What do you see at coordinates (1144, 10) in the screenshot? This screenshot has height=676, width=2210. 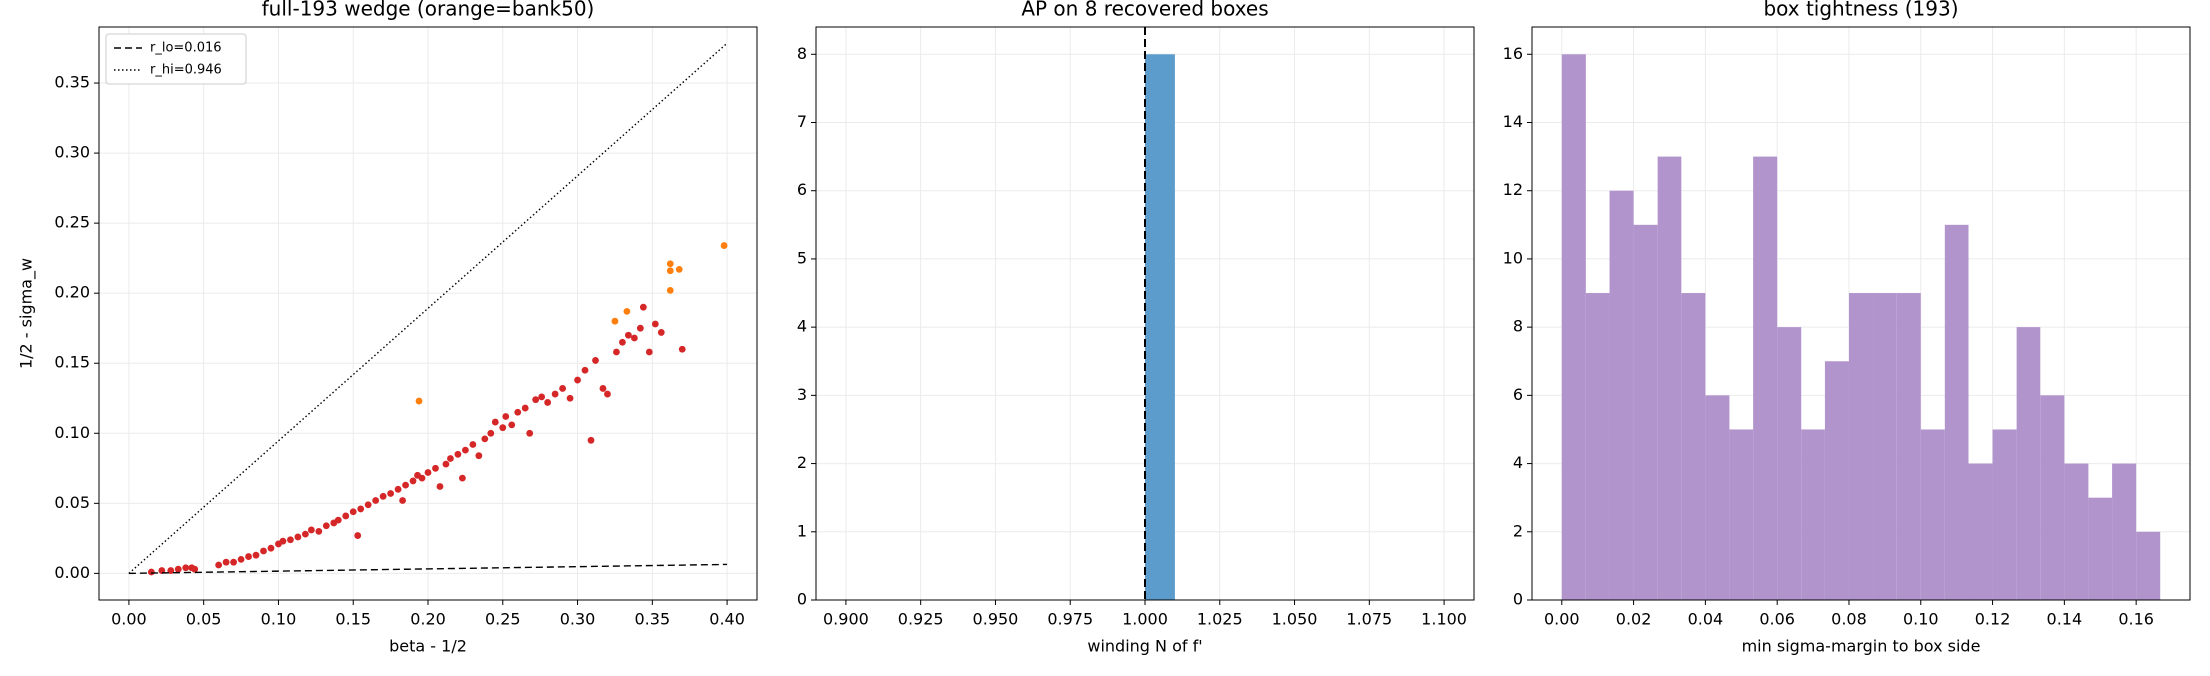 I see `chart-title: AP on 8 recovered boxes` at bounding box center [1144, 10].